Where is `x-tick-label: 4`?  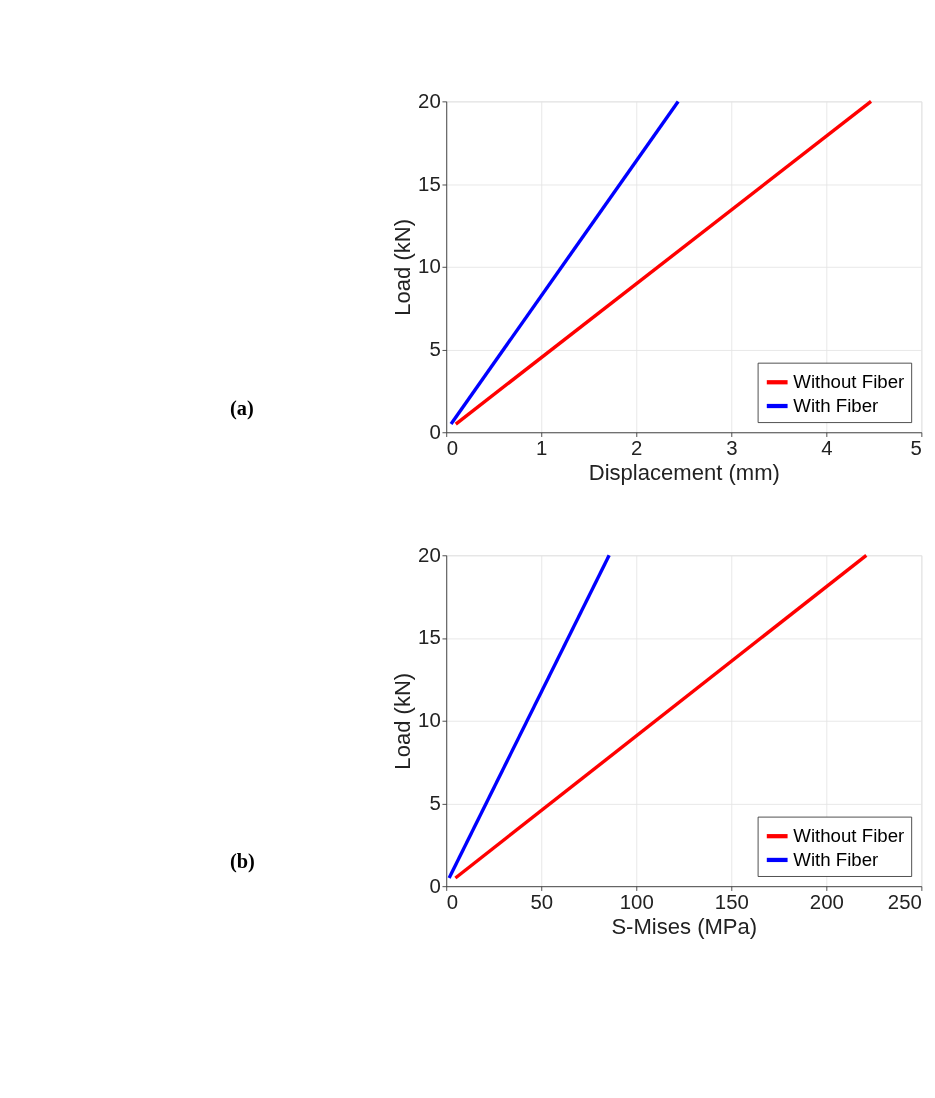 x-tick-label: 4 is located at coordinates (827, 447).